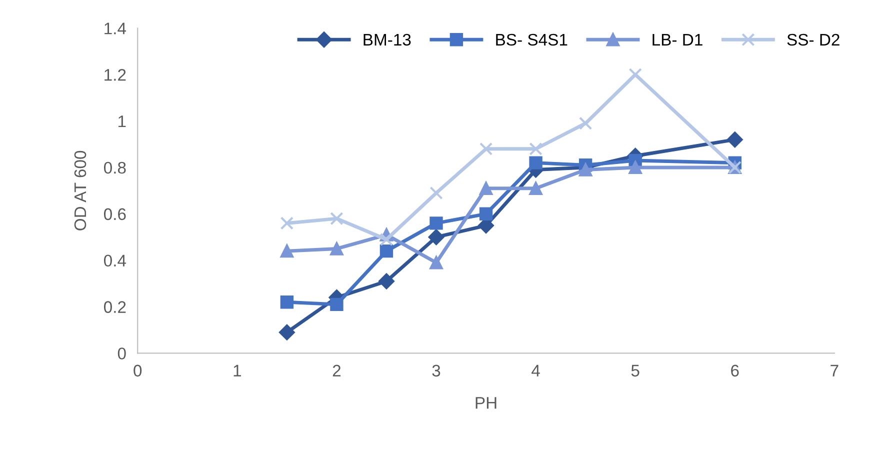 This screenshot has width=871, height=454. What do you see at coordinates (387, 40) in the screenshot?
I see `legend-label: BM-13` at bounding box center [387, 40].